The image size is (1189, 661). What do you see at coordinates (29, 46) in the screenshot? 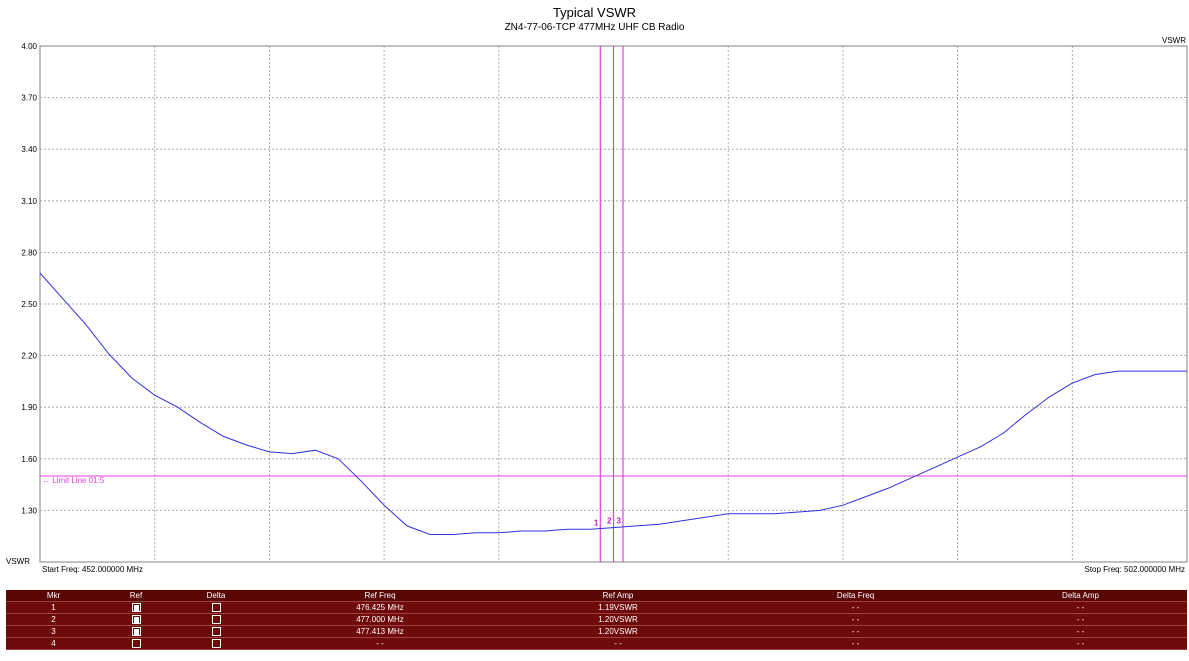
I see `y-tick-label: 4.00` at bounding box center [29, 46].